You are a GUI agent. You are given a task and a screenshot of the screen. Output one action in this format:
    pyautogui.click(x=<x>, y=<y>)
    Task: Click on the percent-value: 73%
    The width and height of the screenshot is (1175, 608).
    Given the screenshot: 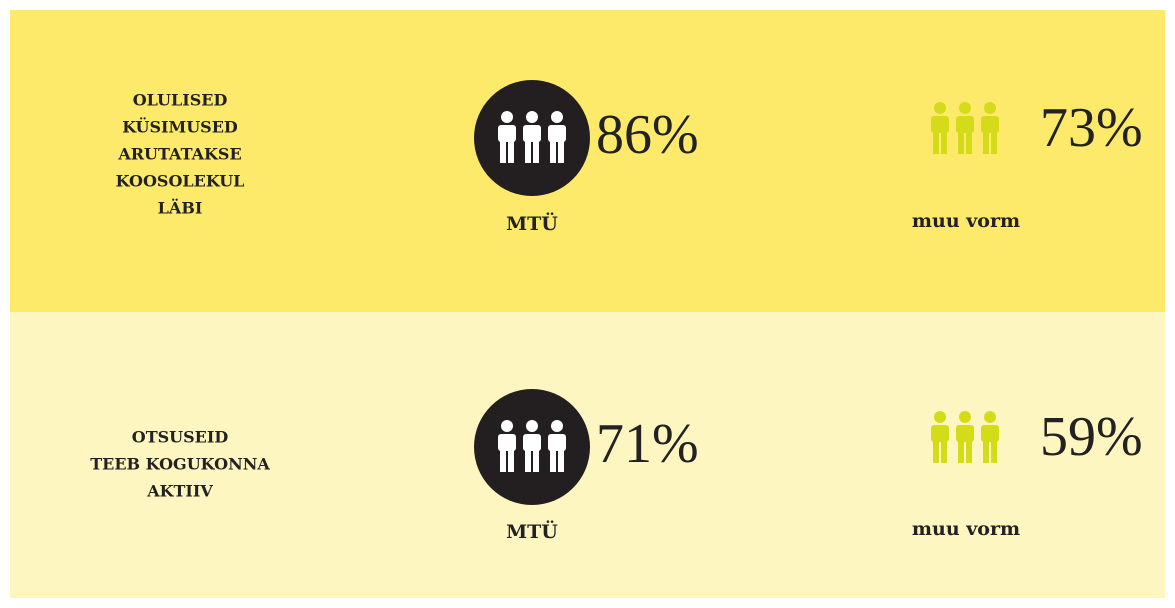 What is the action you would take?
    pyautogui.click(x=1091, y=128)
    